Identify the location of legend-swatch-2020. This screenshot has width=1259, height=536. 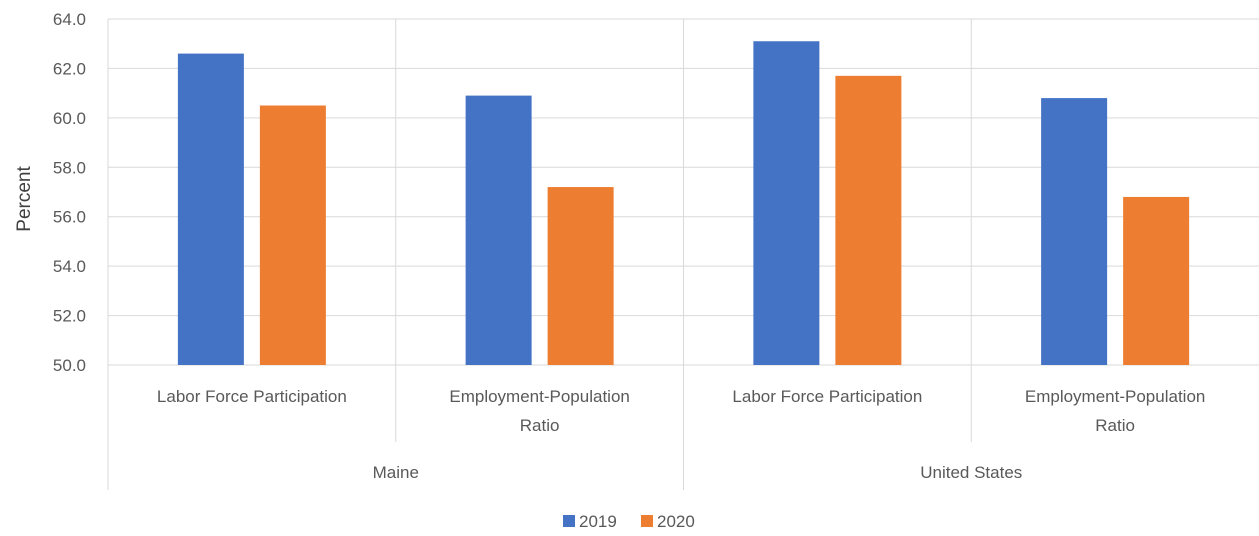
(647, 521).